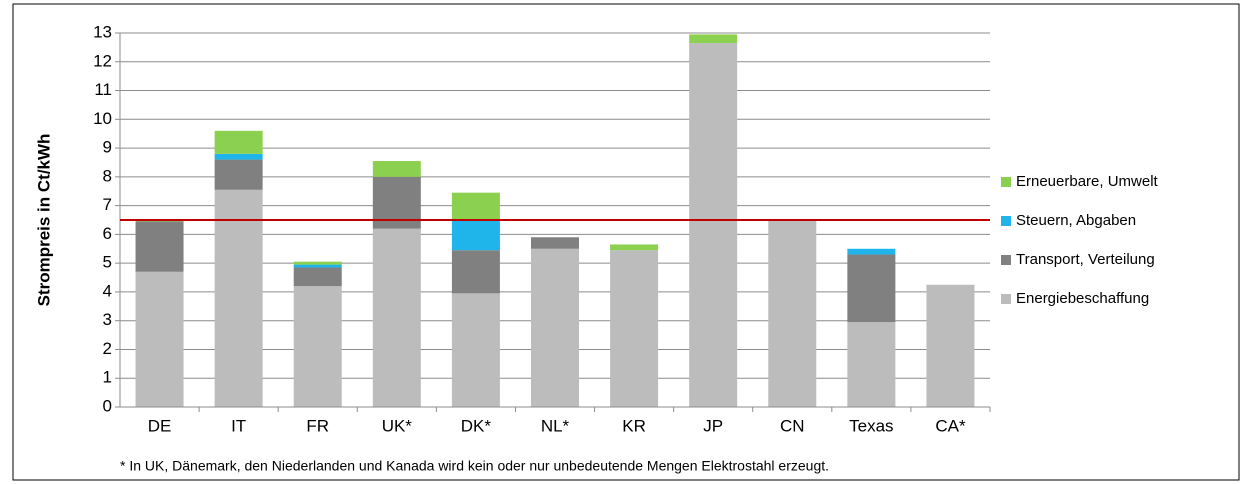 Image resolution: width=1246 pixels, height=484 pixels. Describe the element at coordinates (107, 377) in the screenshot. I see `y-tick-label: 1` at that location.